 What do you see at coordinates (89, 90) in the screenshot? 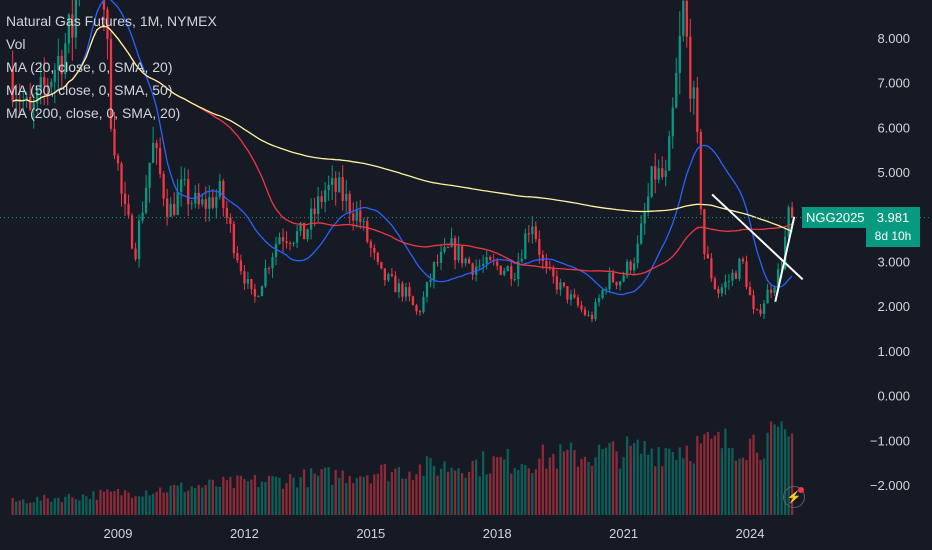
I see `legend-ma50: MA (50, close, 0, SMA, 50)` at bounding box center [89, 90].